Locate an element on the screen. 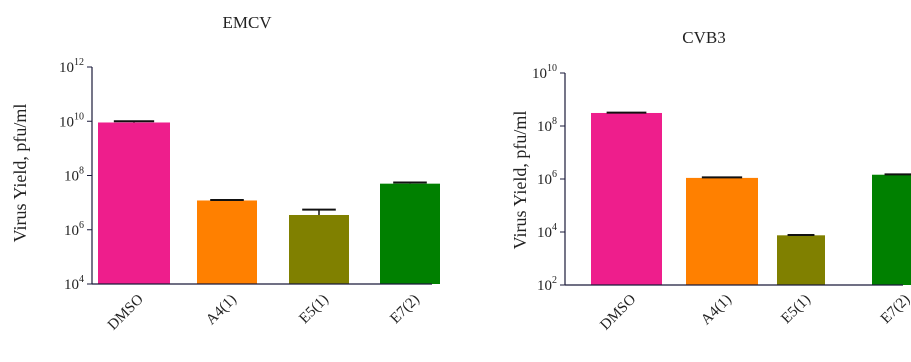  chart-title: EMCV is located at coordinates (247, 22).